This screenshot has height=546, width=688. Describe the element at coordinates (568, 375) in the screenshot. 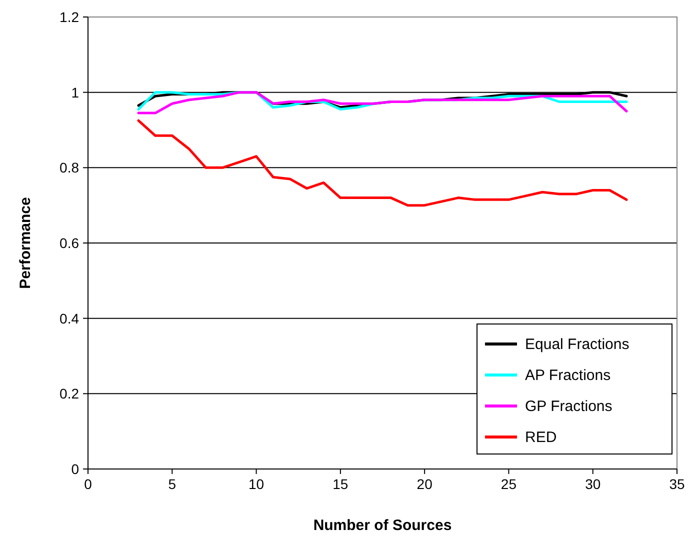

I see `legend-label: AP Fractions` at that location.